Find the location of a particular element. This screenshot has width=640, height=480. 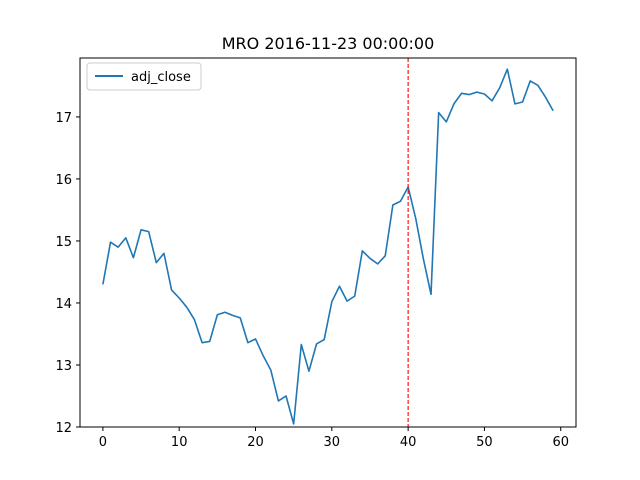

x-tick-label: 0 is located at coordinates (103, 442).